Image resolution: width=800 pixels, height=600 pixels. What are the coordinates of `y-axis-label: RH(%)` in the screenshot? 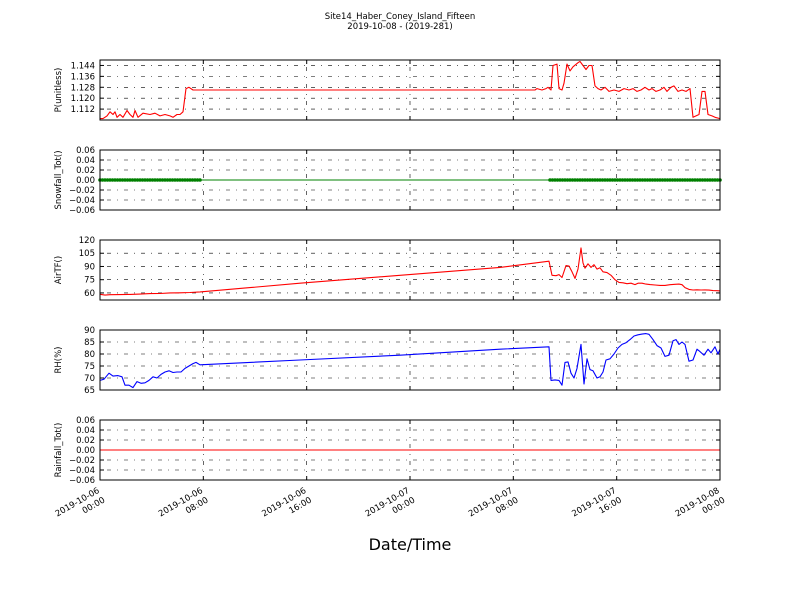 It's located at (59, 359).